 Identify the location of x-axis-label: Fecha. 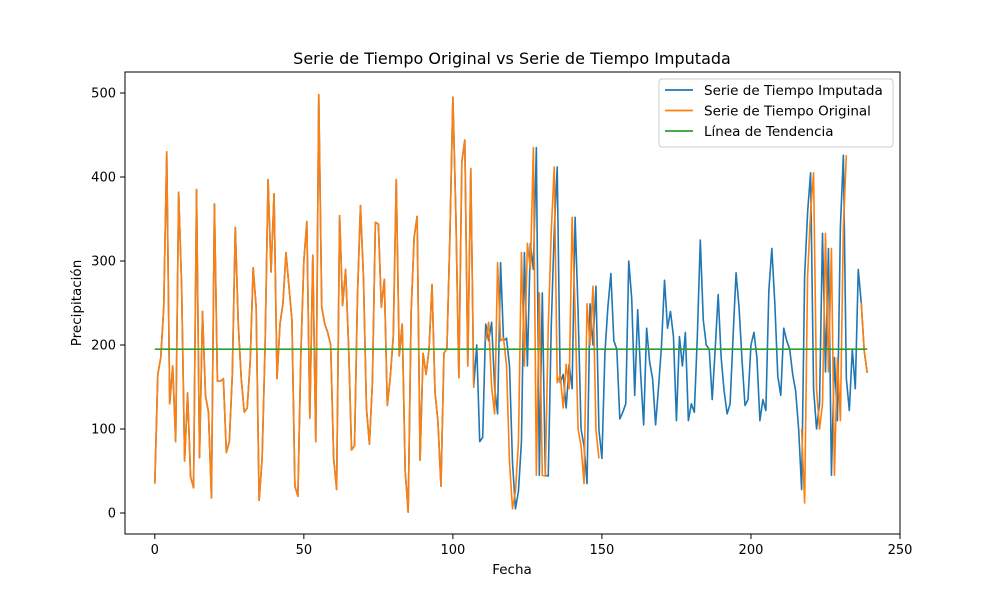
(512, 570).